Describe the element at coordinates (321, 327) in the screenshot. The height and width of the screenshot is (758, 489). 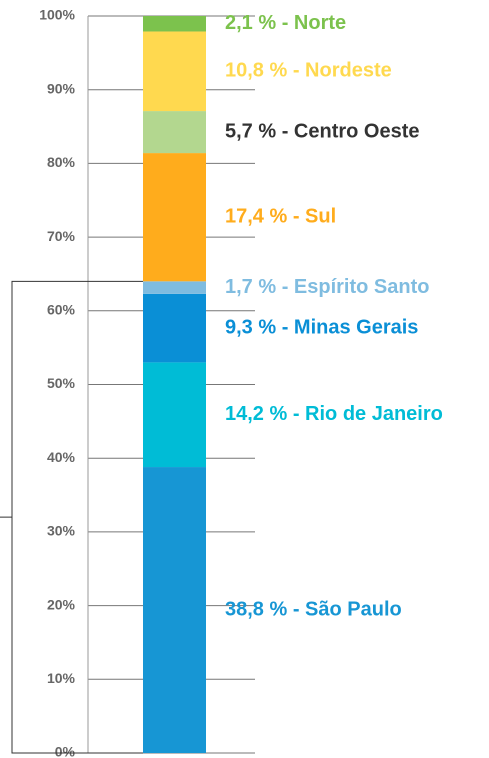
I see `value-label: 9,3 % - Minas Gerais` at that location.